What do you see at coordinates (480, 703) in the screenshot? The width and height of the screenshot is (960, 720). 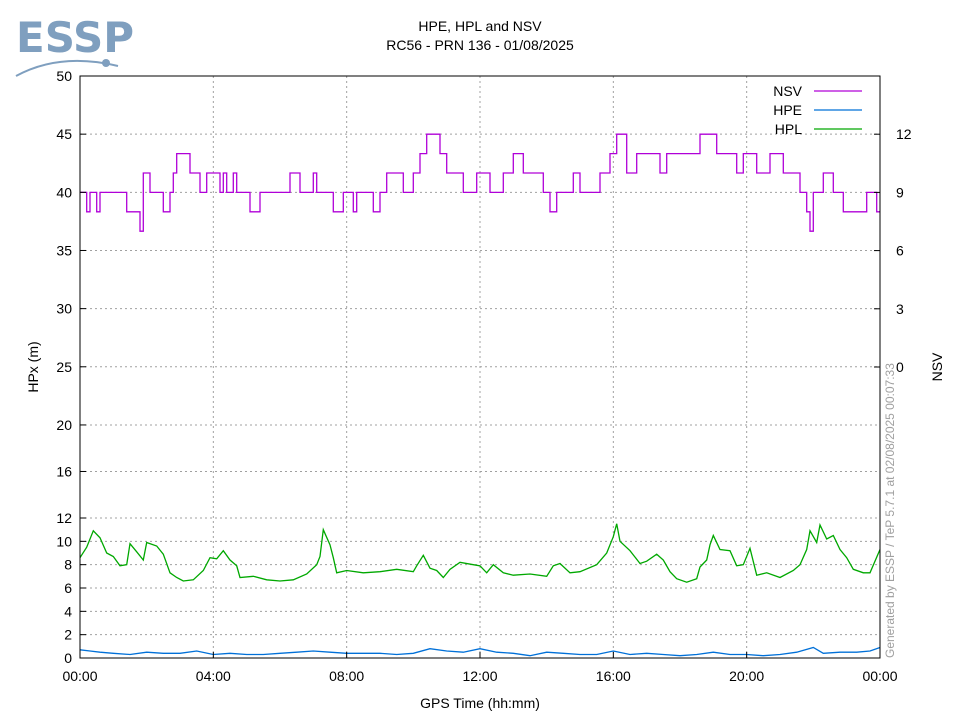 I see `x-axis-label: GPS Time (hh:mm)` at bounding box center [480, 703].